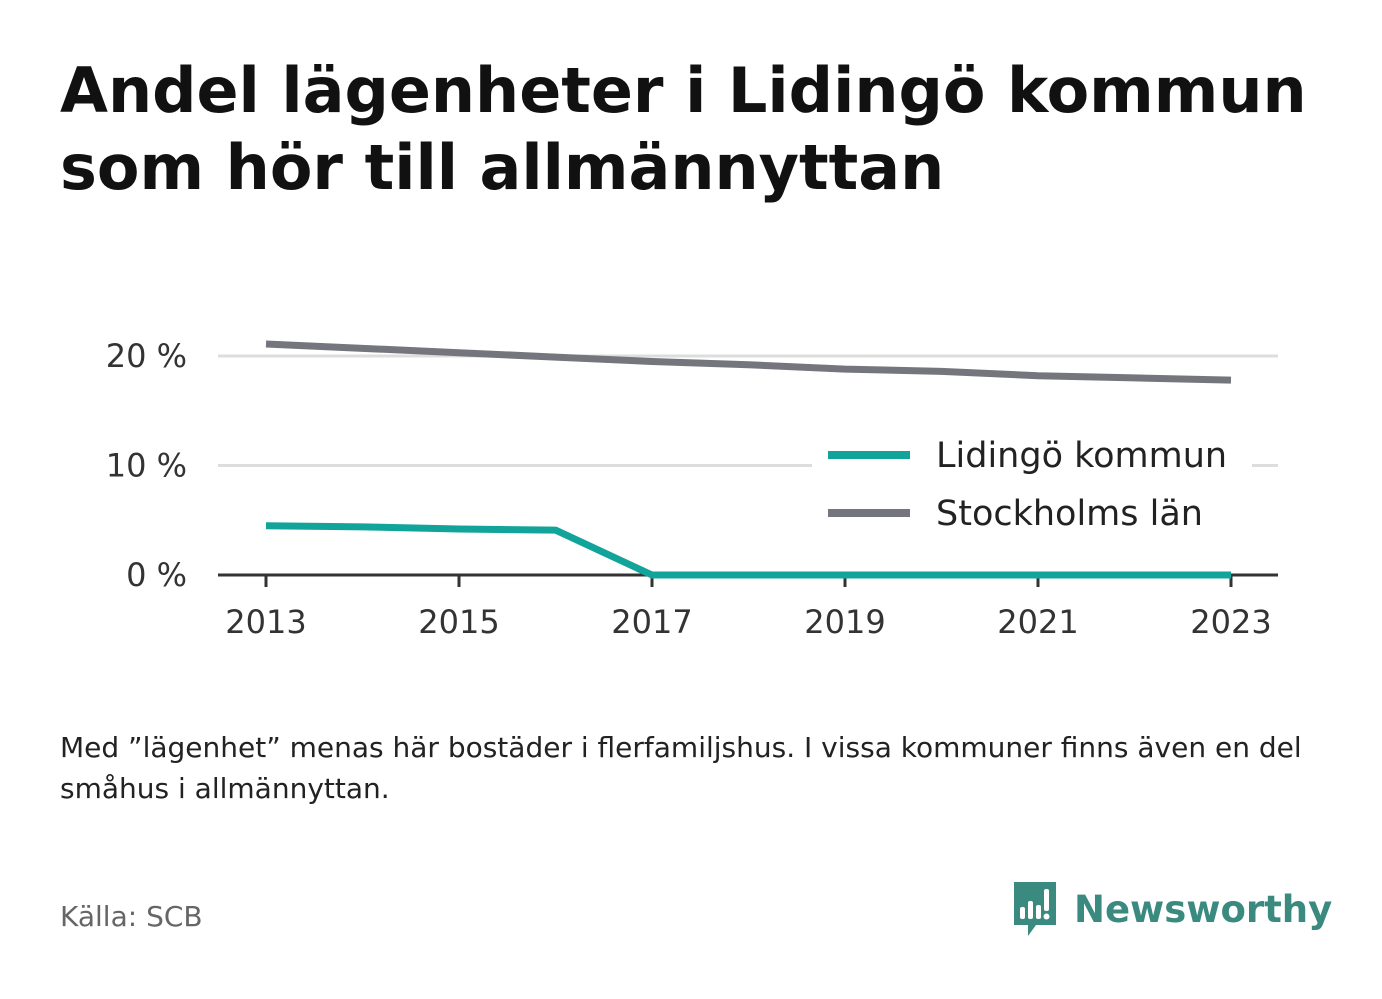 This screenshot has height=999, width=1382. What do you see at coordinates (1069, 514) in the screenshot?
I see `legend-label-1: Stockholms län` at bounding box center [1069, 514].